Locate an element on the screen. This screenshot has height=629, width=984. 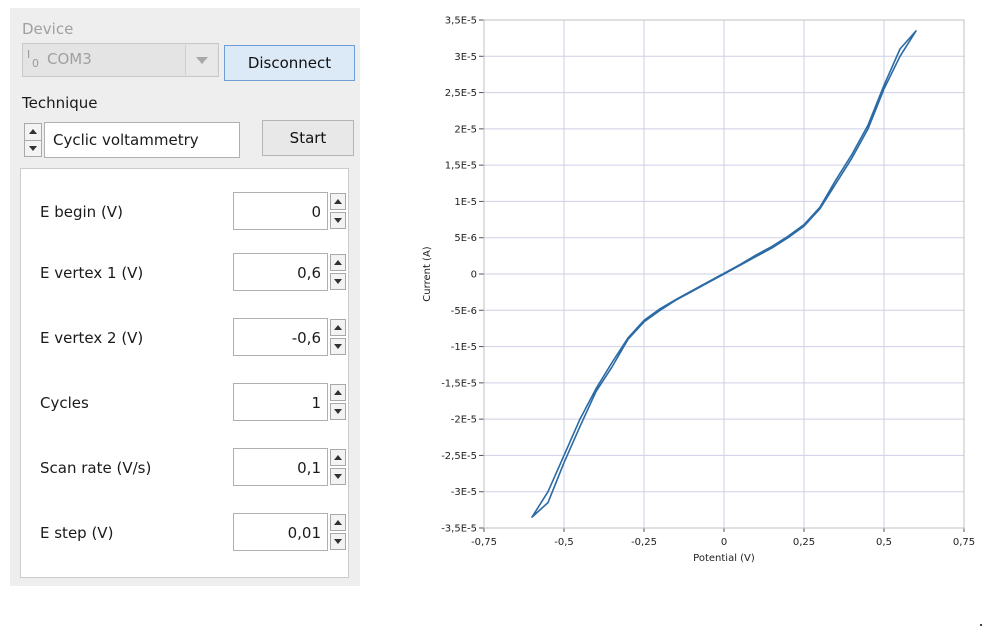
x-tick-label: 0 is located at coordinates (724, 542).